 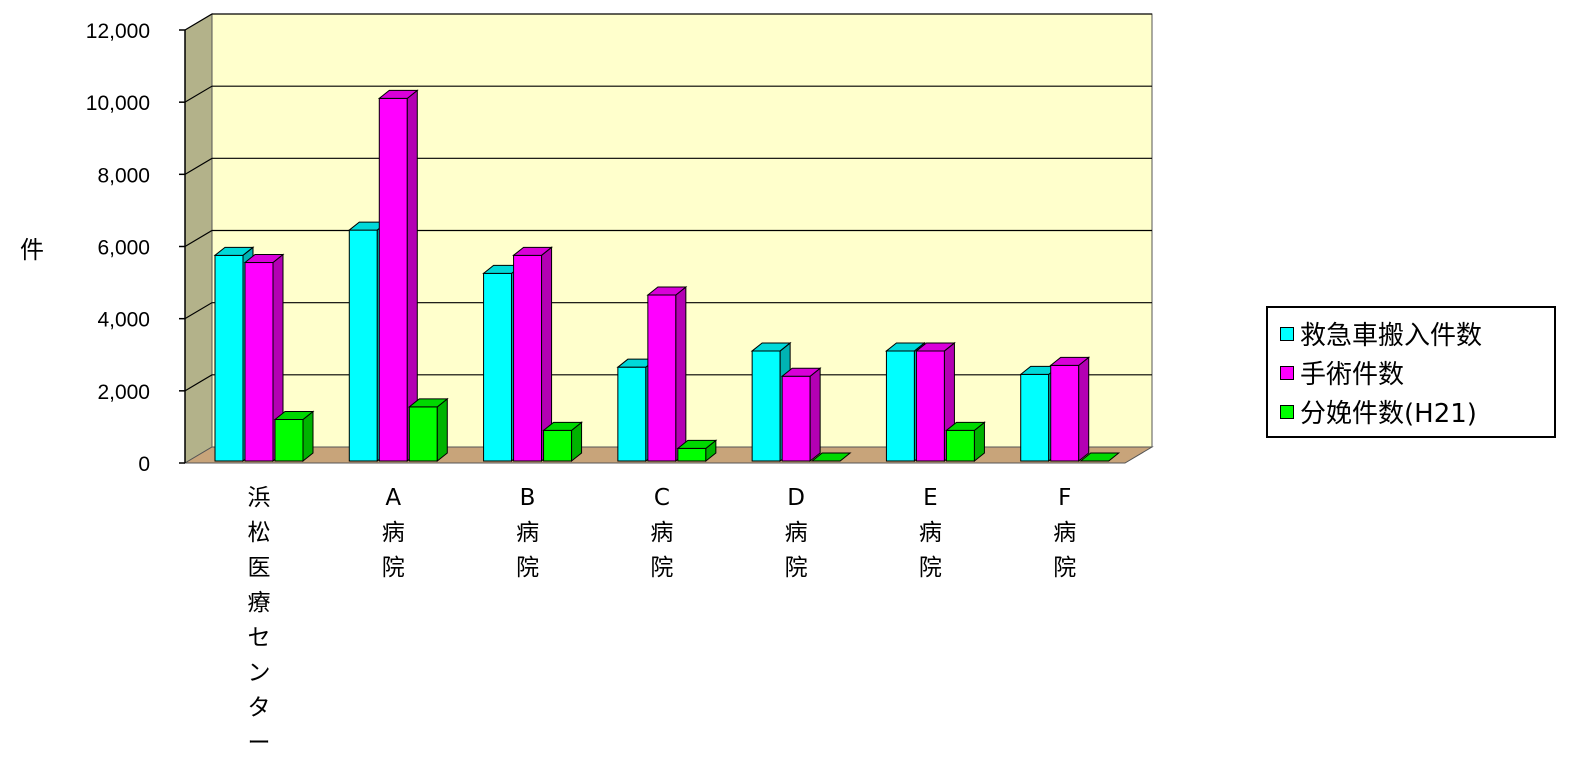 What do you see at coordinates (1064, 498) in the screenshot?
I see `x-tick-char: F` at bounding box center [1064, 498].